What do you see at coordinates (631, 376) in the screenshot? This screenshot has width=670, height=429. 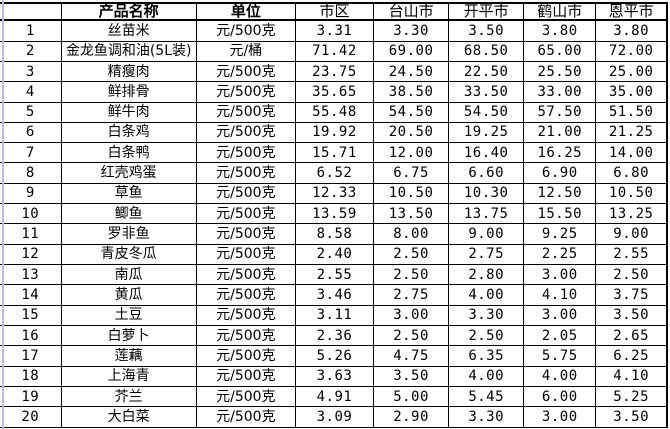 I see `price-cell-enping: 4.10` at bounding box center [631, 376].